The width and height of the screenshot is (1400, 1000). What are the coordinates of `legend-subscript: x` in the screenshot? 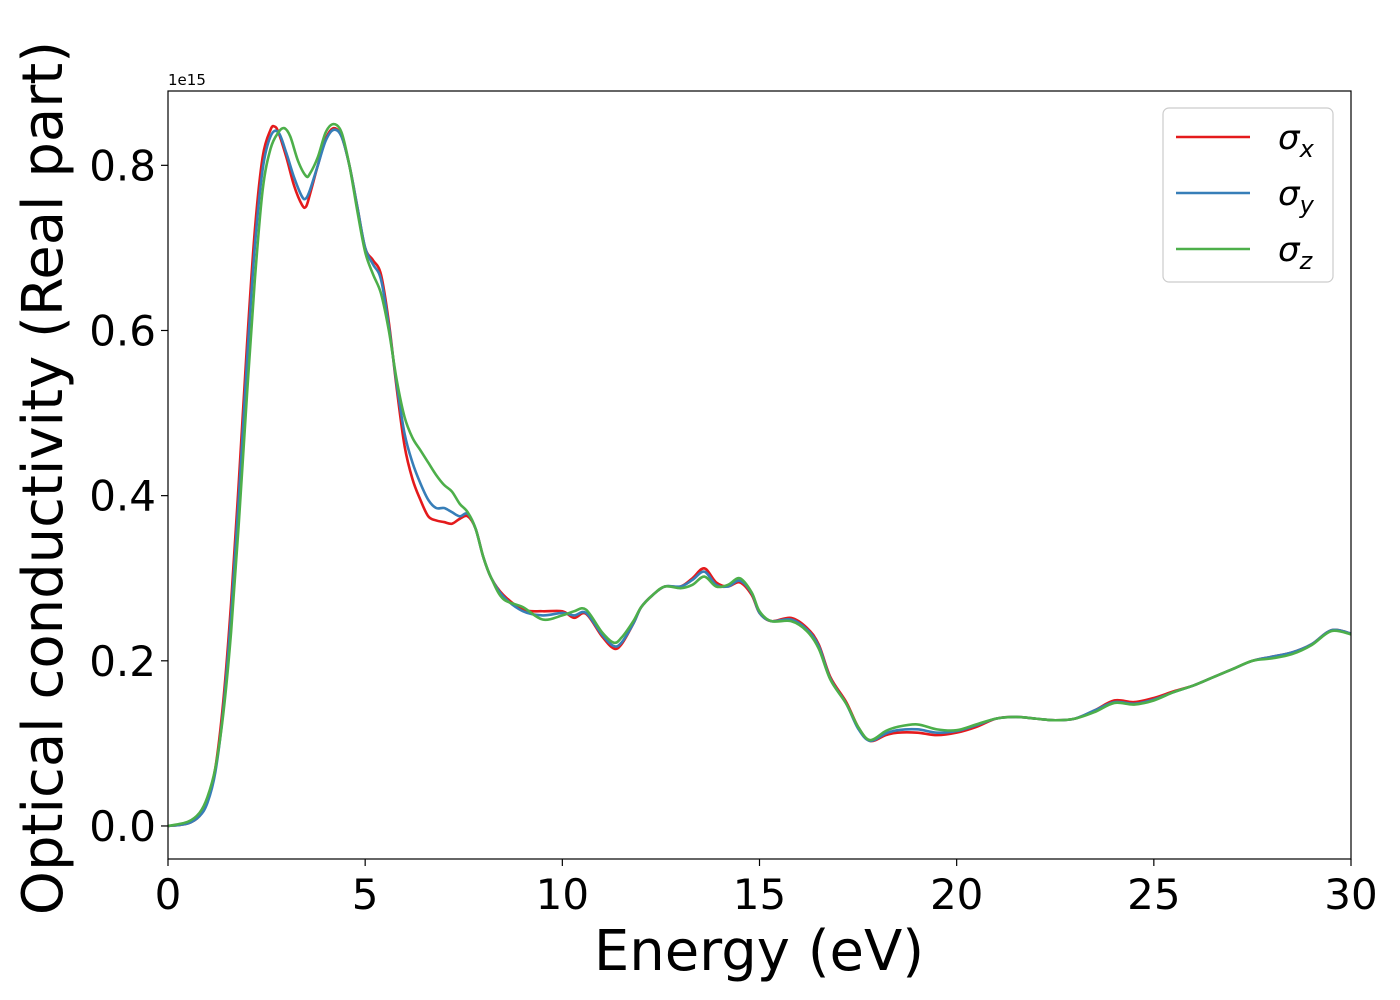 It's located at (1307, 149).